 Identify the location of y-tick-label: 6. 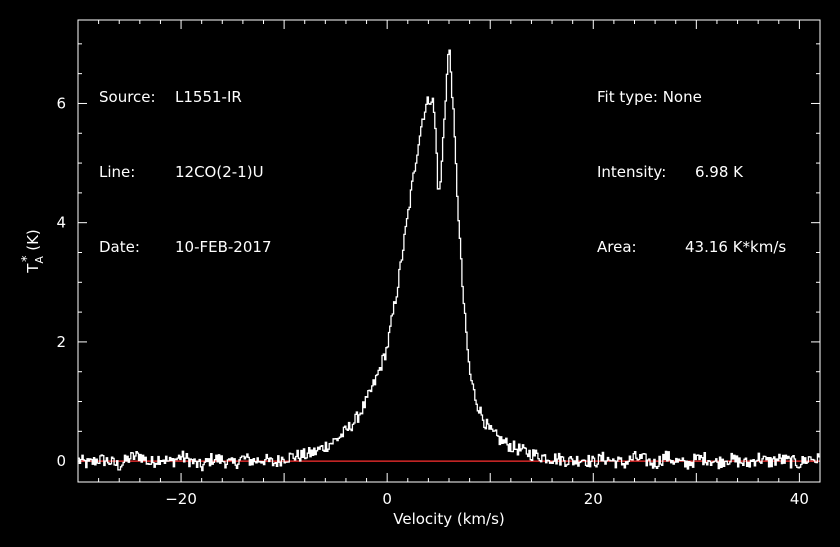
(61, 103).